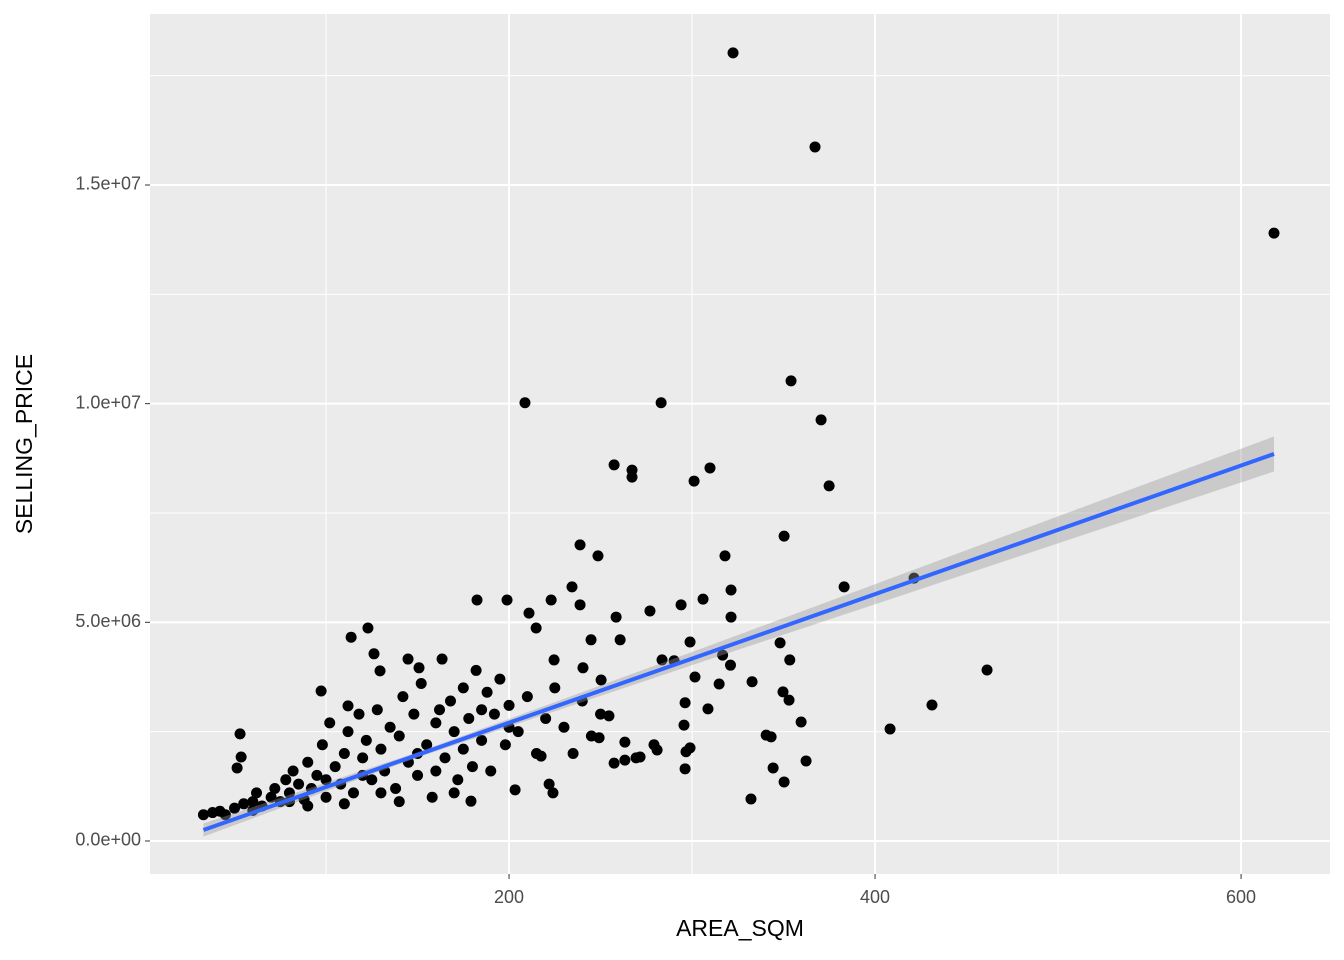  Describe the element at coordinates (509, 897) in the screenshot. I see `x-tick-label: 200` at that location.